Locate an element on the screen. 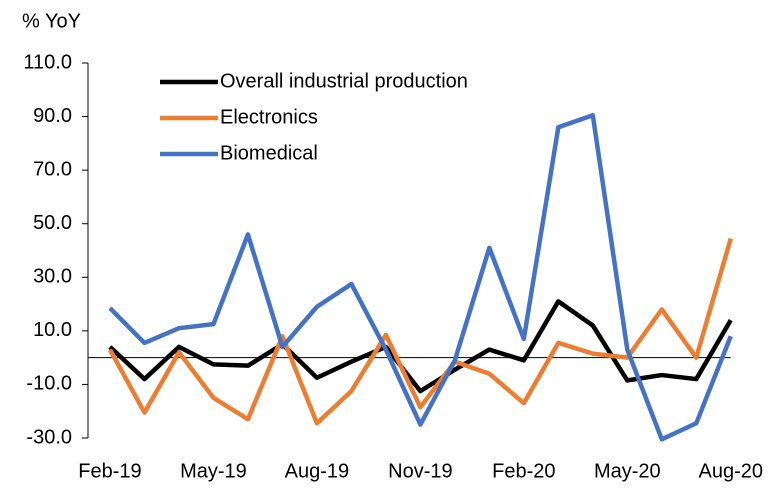 The width and height of the screenshot is (772, 489). y-tick-label: 70.0 is located at coordinates (52, 169).